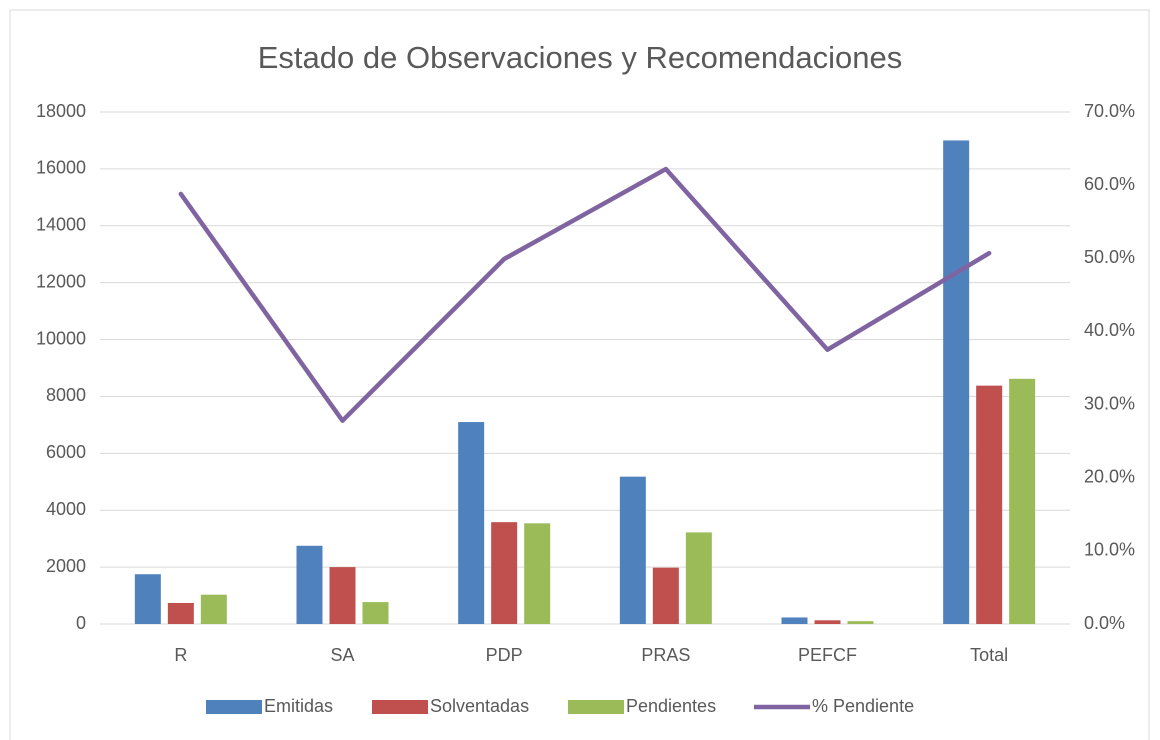 The width and height of the screenshot is (1160, 740). I want to click on y-tick-label: 4000, so click(66, 509).